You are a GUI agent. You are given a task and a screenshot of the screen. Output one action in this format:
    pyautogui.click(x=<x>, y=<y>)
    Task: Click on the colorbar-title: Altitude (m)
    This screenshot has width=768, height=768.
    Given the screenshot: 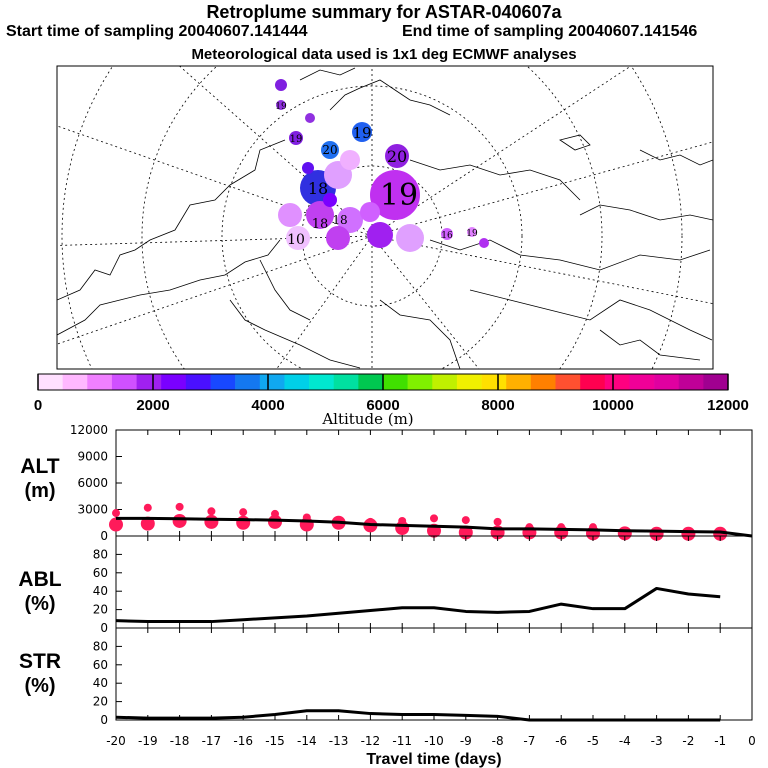 What is the action you would take?
    pyautogui.click(x=367, y=419)
    